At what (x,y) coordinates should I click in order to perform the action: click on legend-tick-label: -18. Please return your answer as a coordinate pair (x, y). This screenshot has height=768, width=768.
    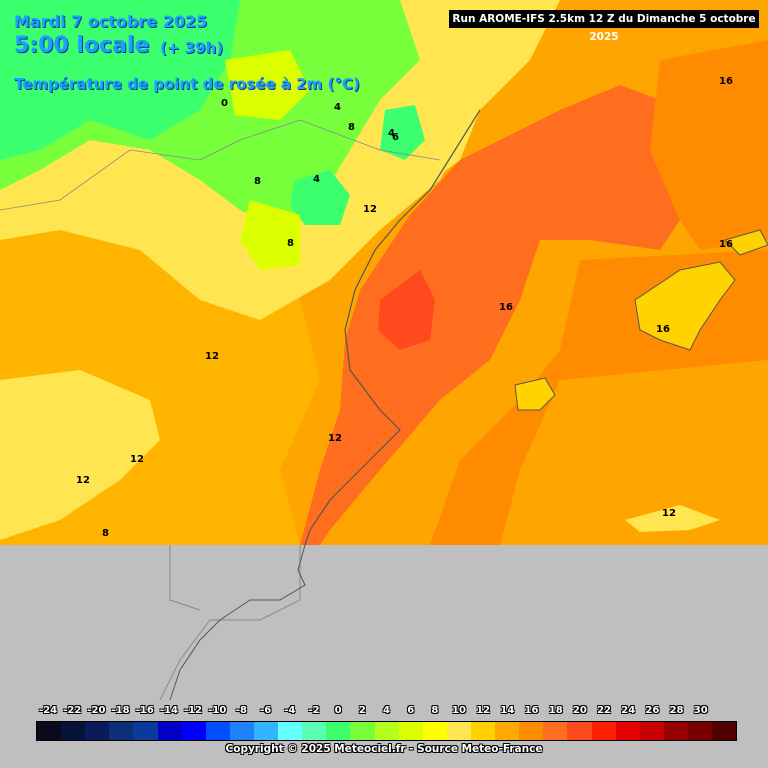
    Looking at the image, I should click on (120, 710).